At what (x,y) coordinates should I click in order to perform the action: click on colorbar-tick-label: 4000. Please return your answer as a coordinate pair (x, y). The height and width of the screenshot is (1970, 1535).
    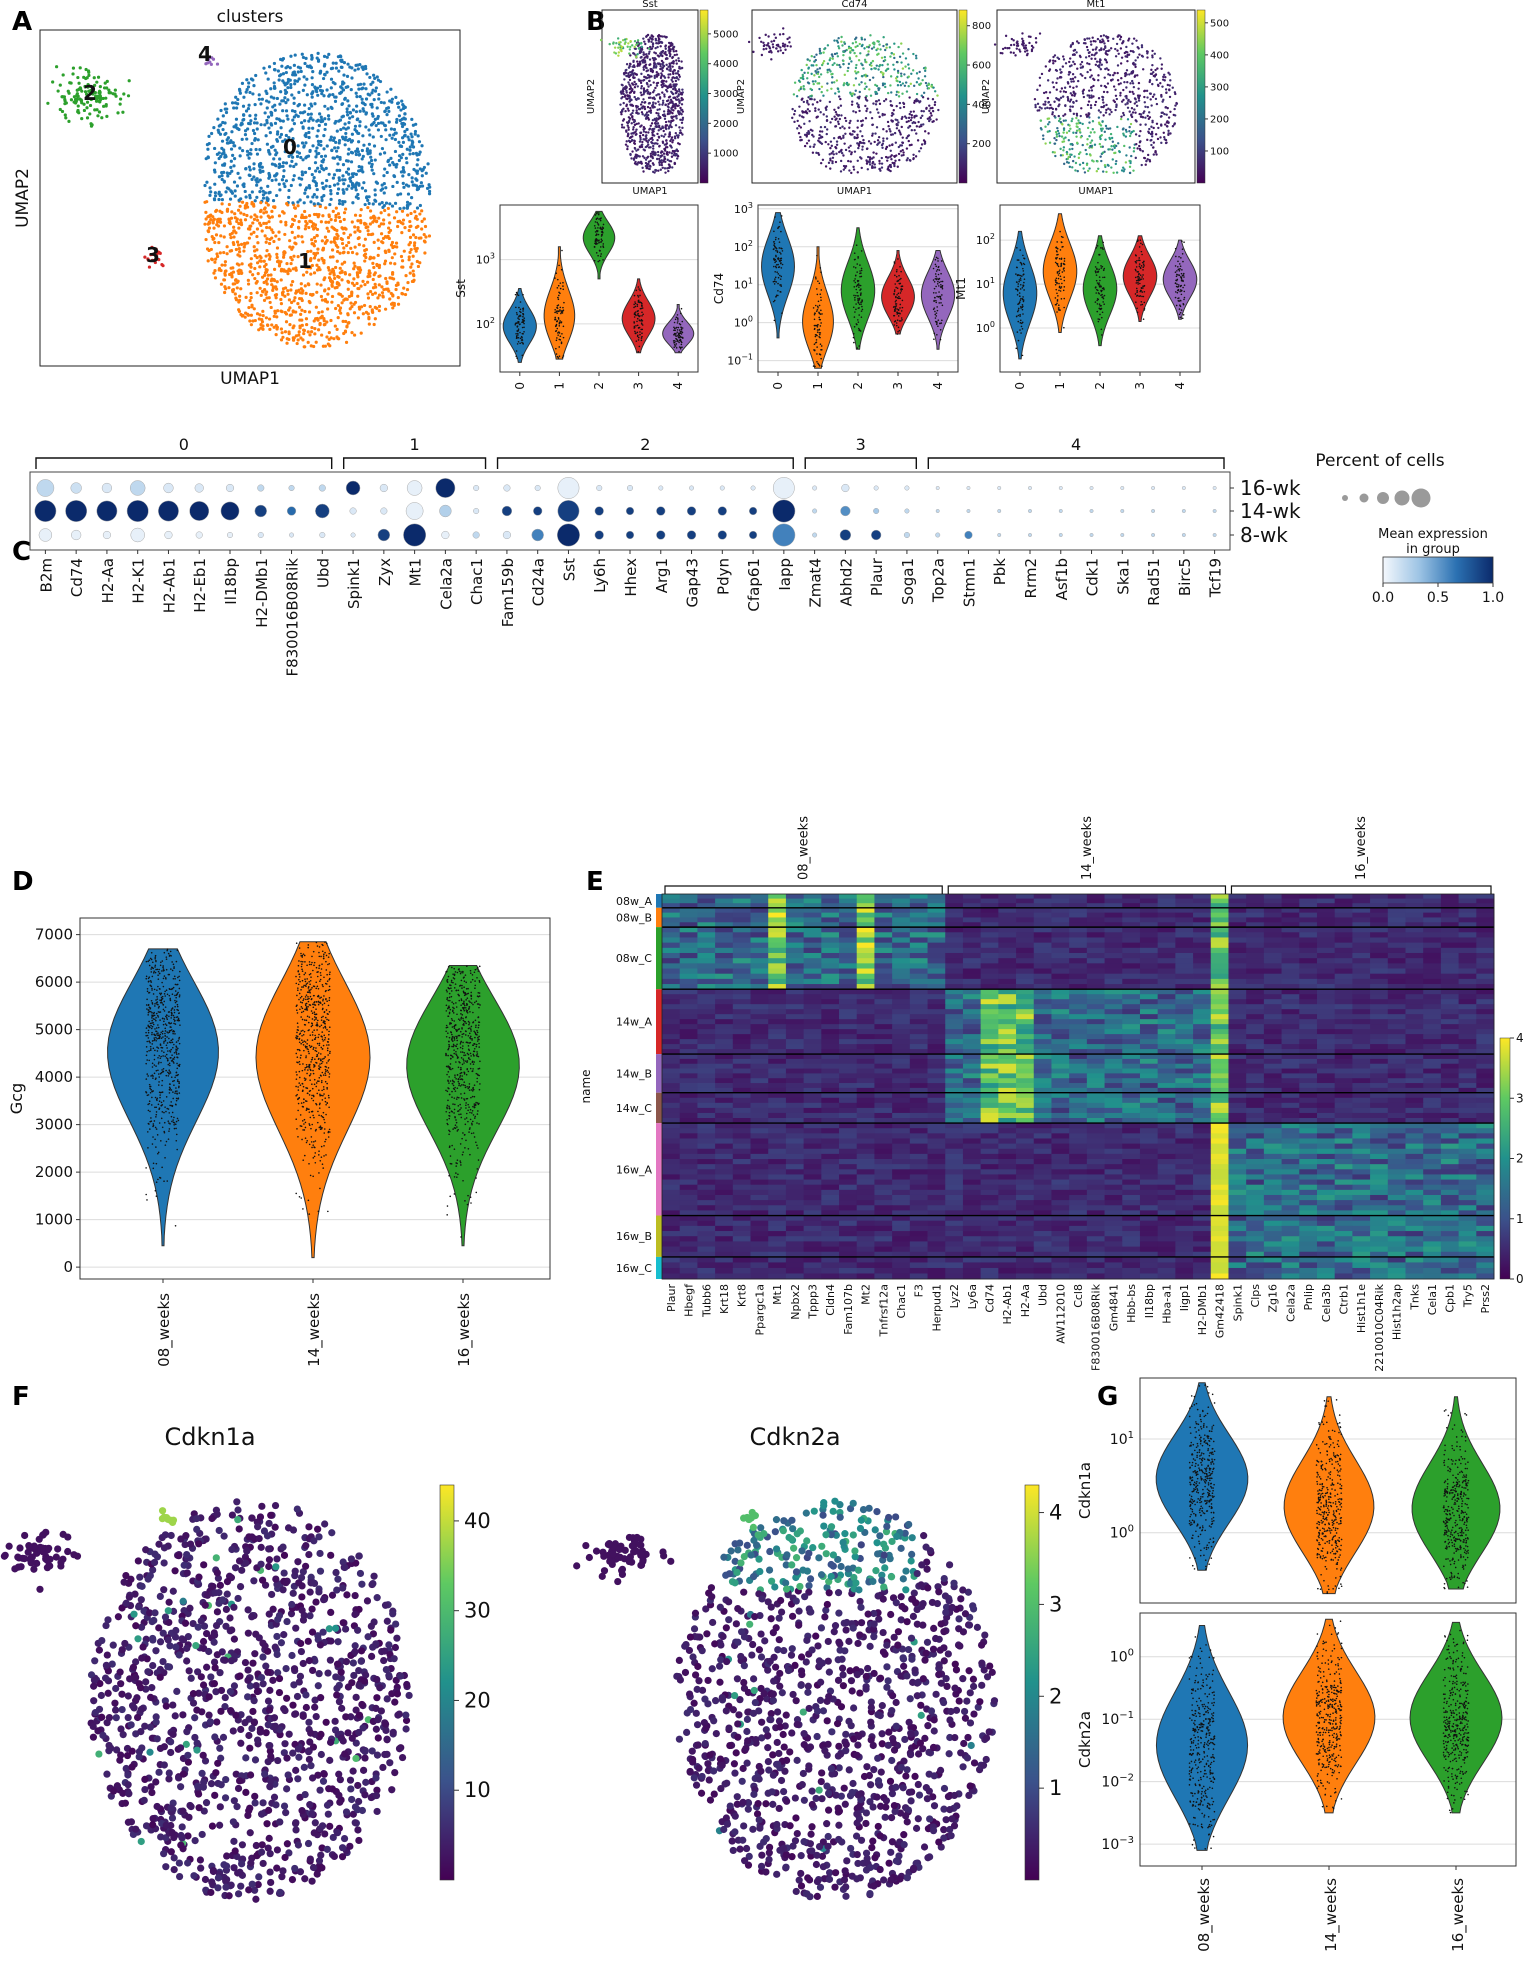
    Looking at the image, I should click on (725, 64).